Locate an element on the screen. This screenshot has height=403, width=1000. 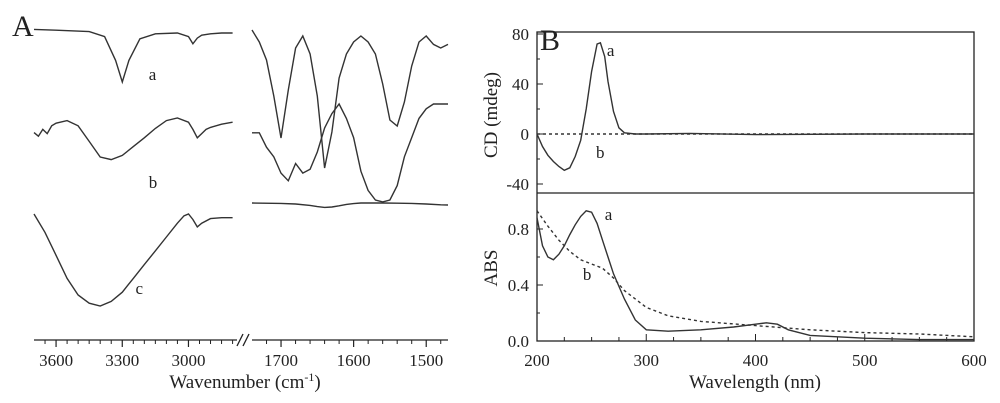
cd-y-tick-label: -40 is located at coordinates (517, 184).